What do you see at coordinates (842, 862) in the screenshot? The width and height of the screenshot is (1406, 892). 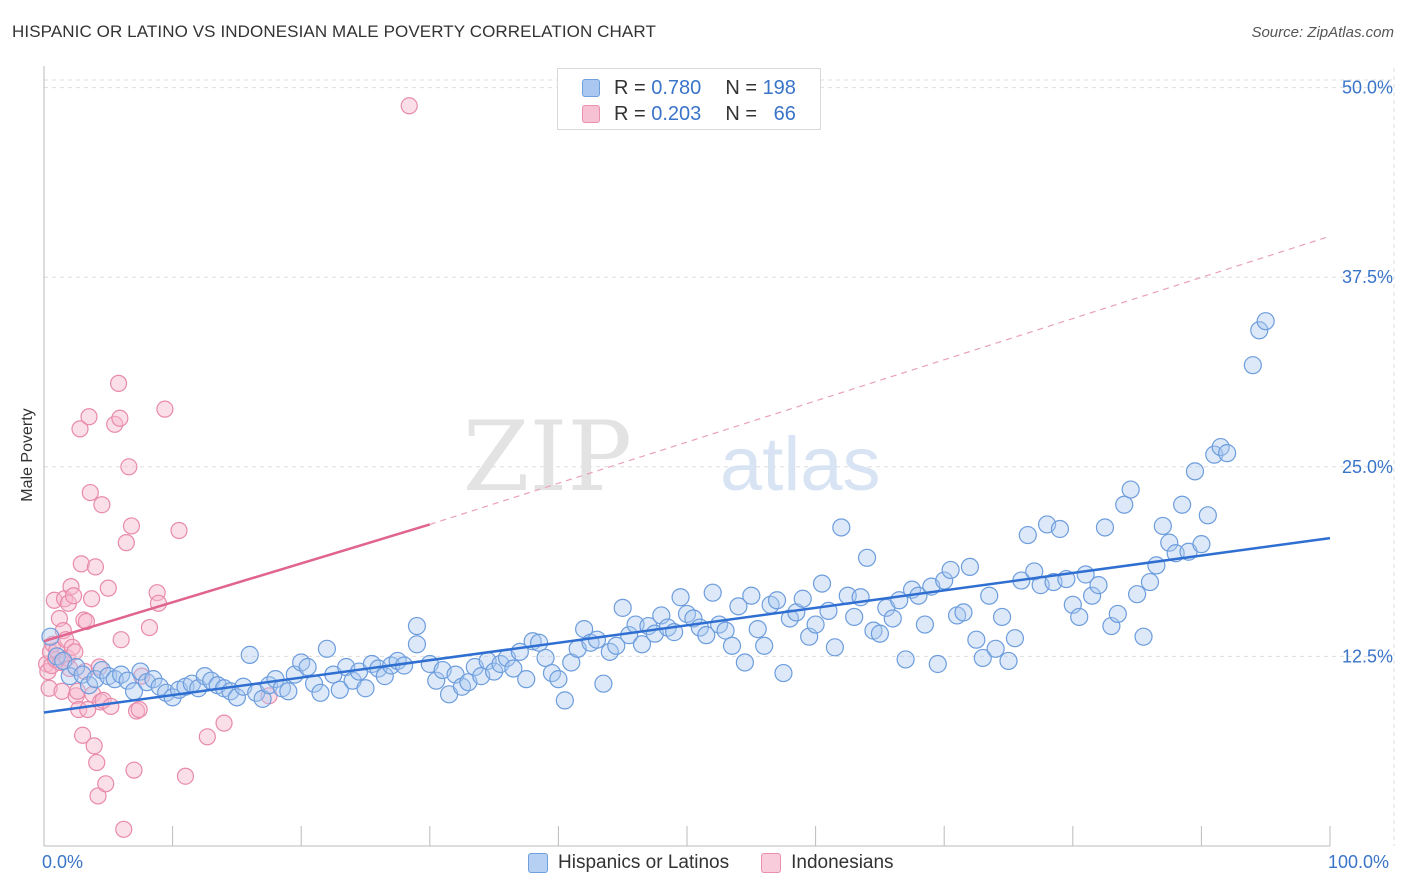 I see `legend-label-indonesians: Indonesians` at bounding box center [842, 862].